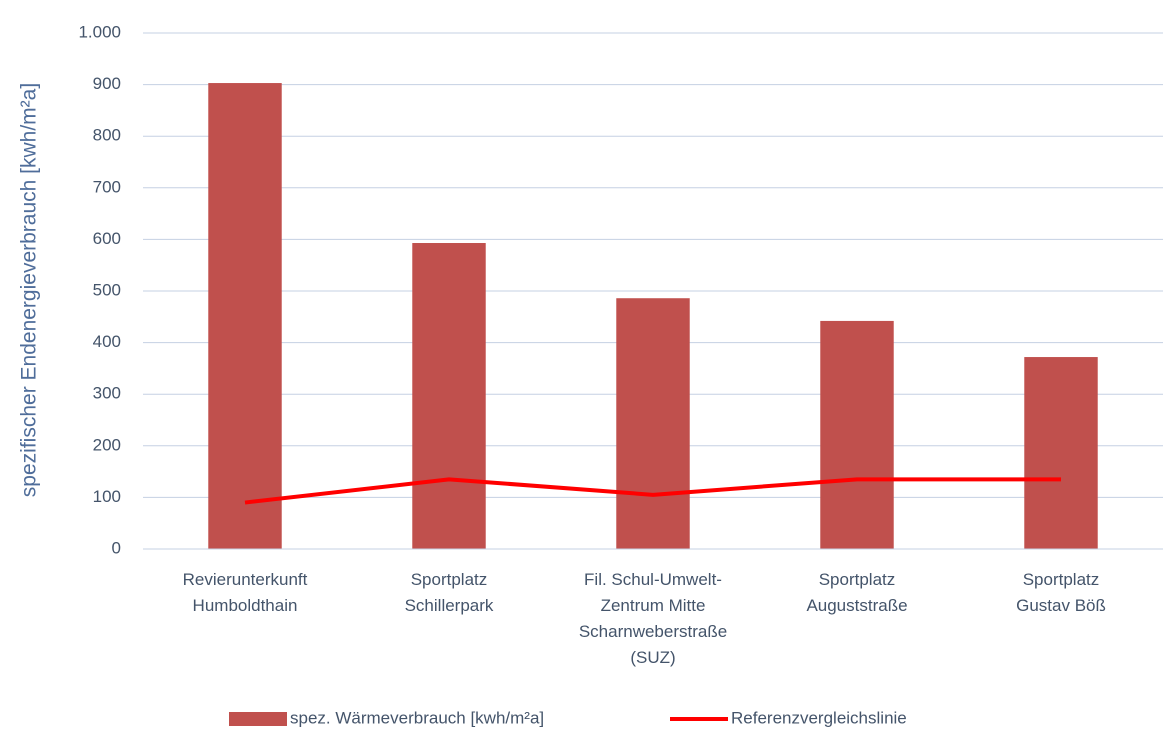  Describe the element at coordinates (107, 393) in the screenshot. I see `y-tick-label: 300` at that location.